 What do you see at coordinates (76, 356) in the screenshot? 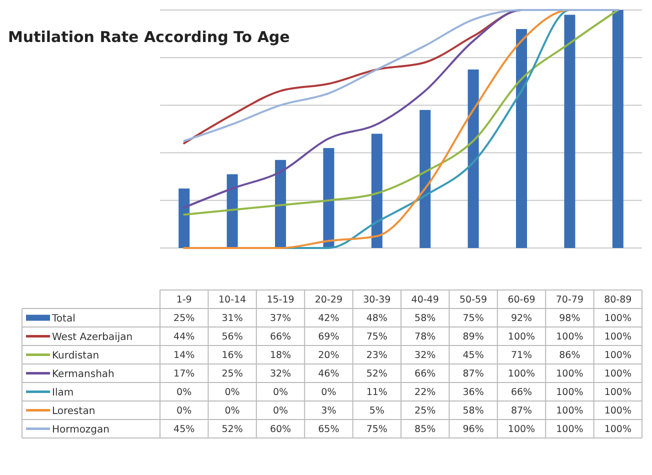
I see `legend-label: Kurdistan` at bounding box center [76, 356].